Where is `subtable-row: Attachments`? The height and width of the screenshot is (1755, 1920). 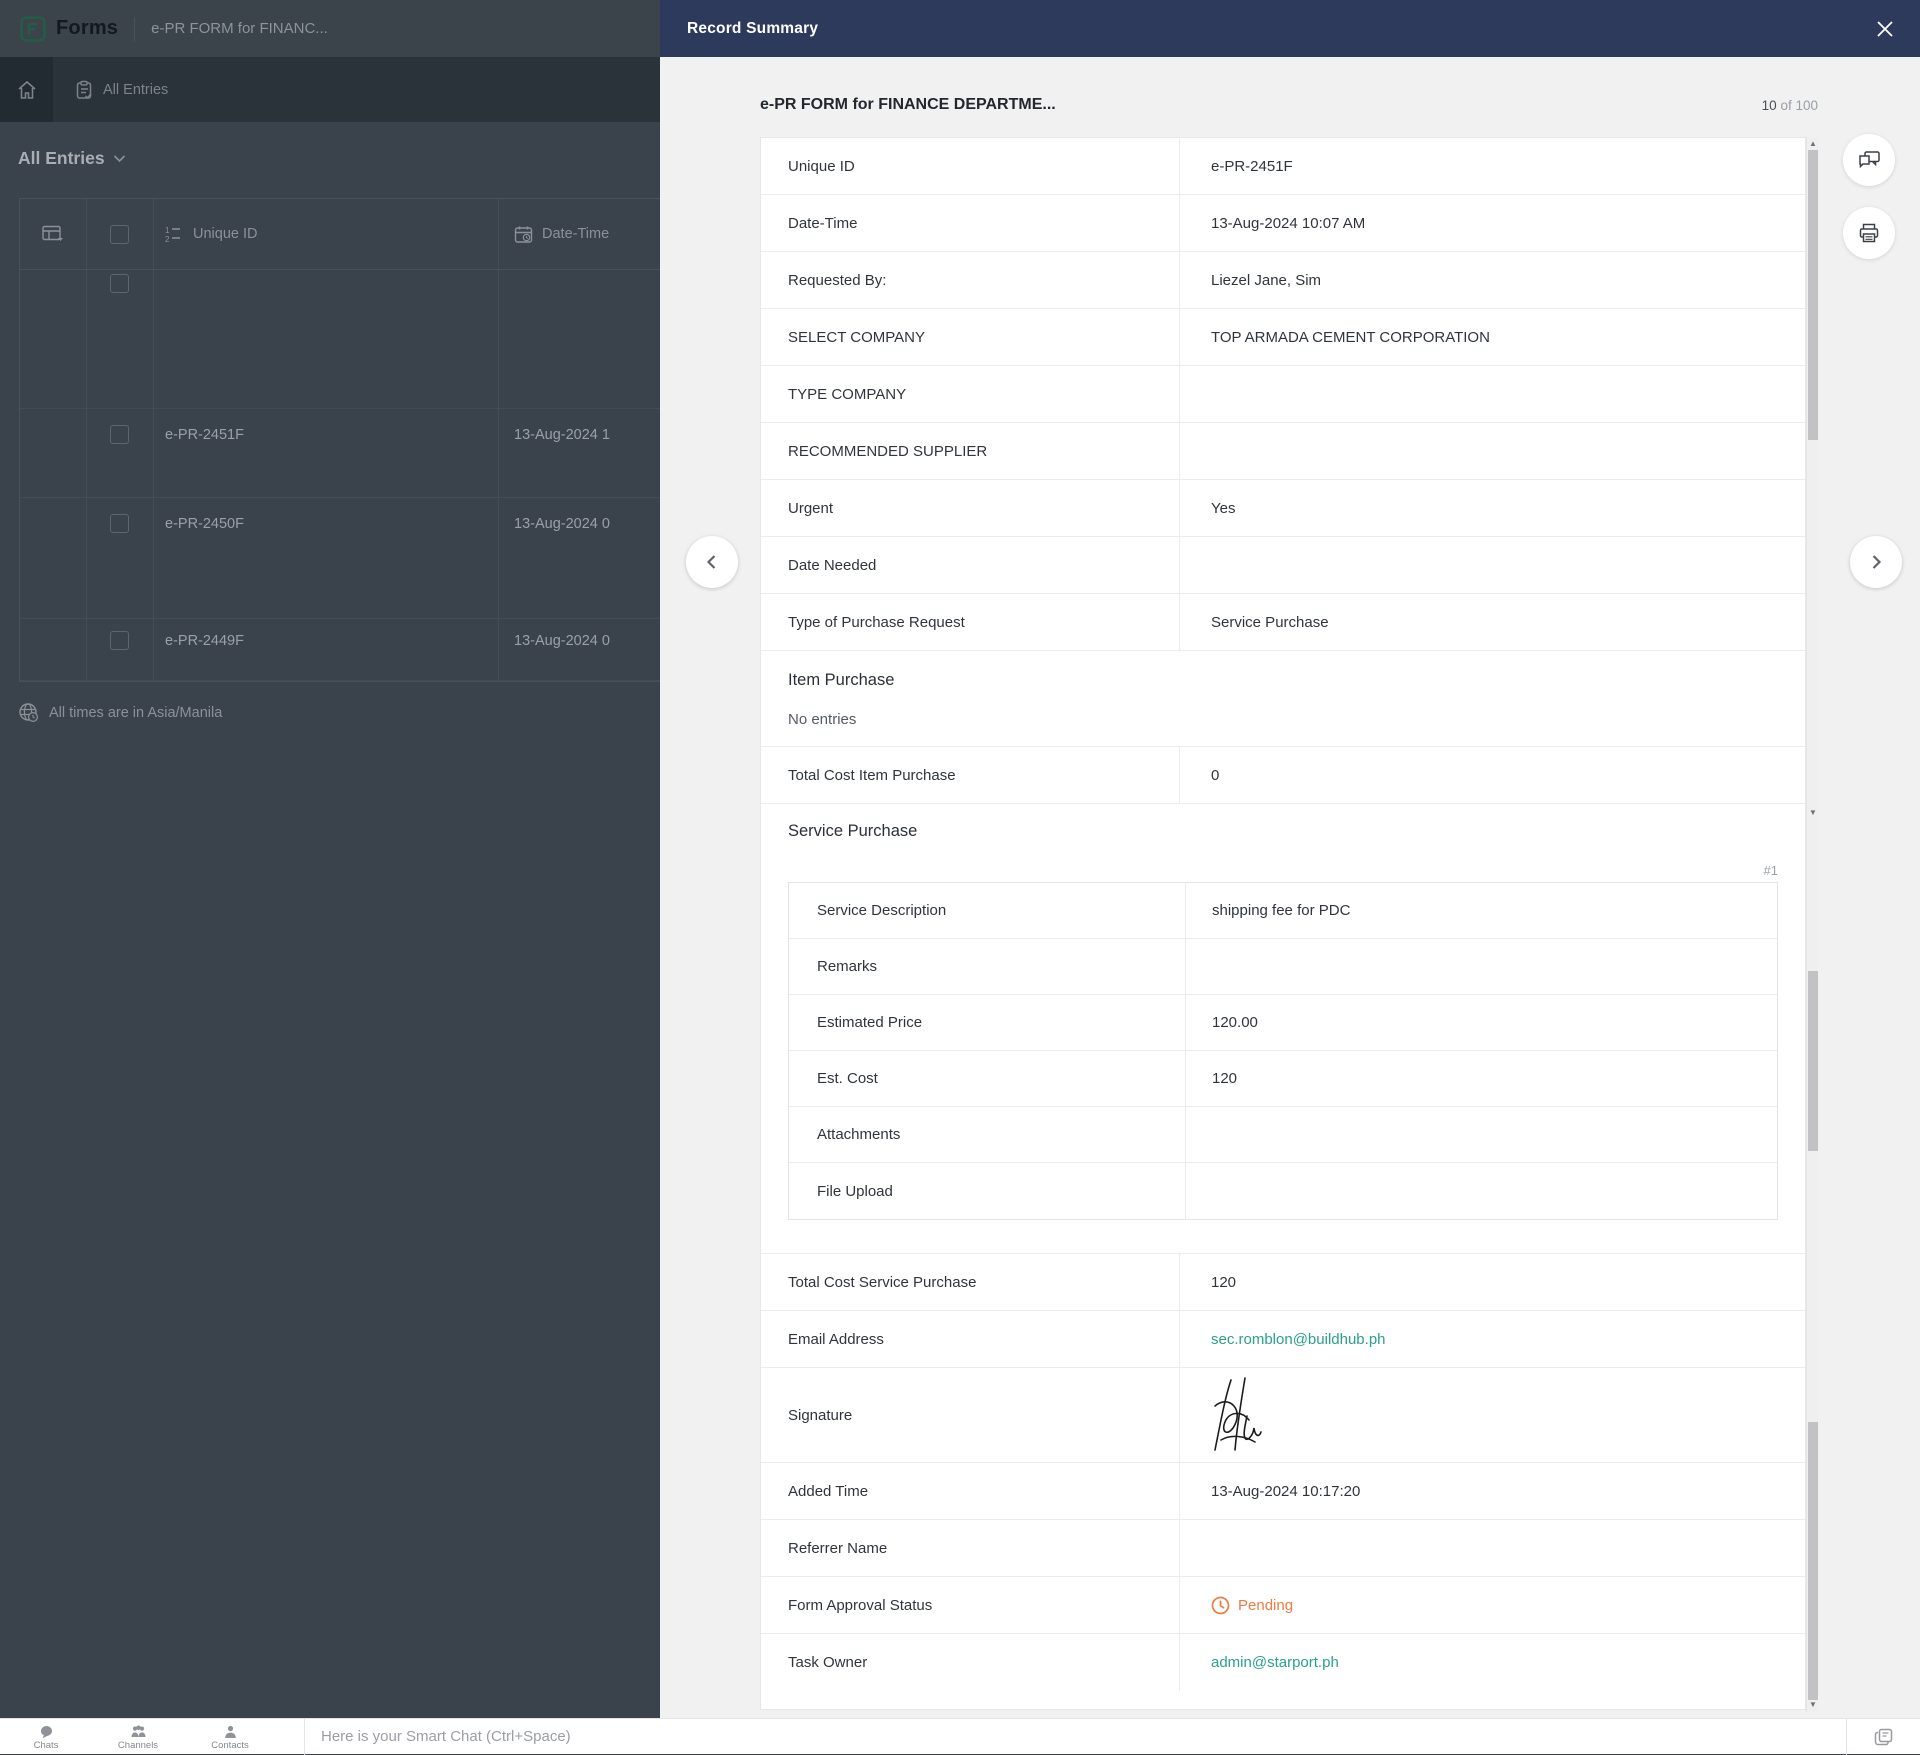 subtable-row: Attachments is located at coordinates (1283, 1135).